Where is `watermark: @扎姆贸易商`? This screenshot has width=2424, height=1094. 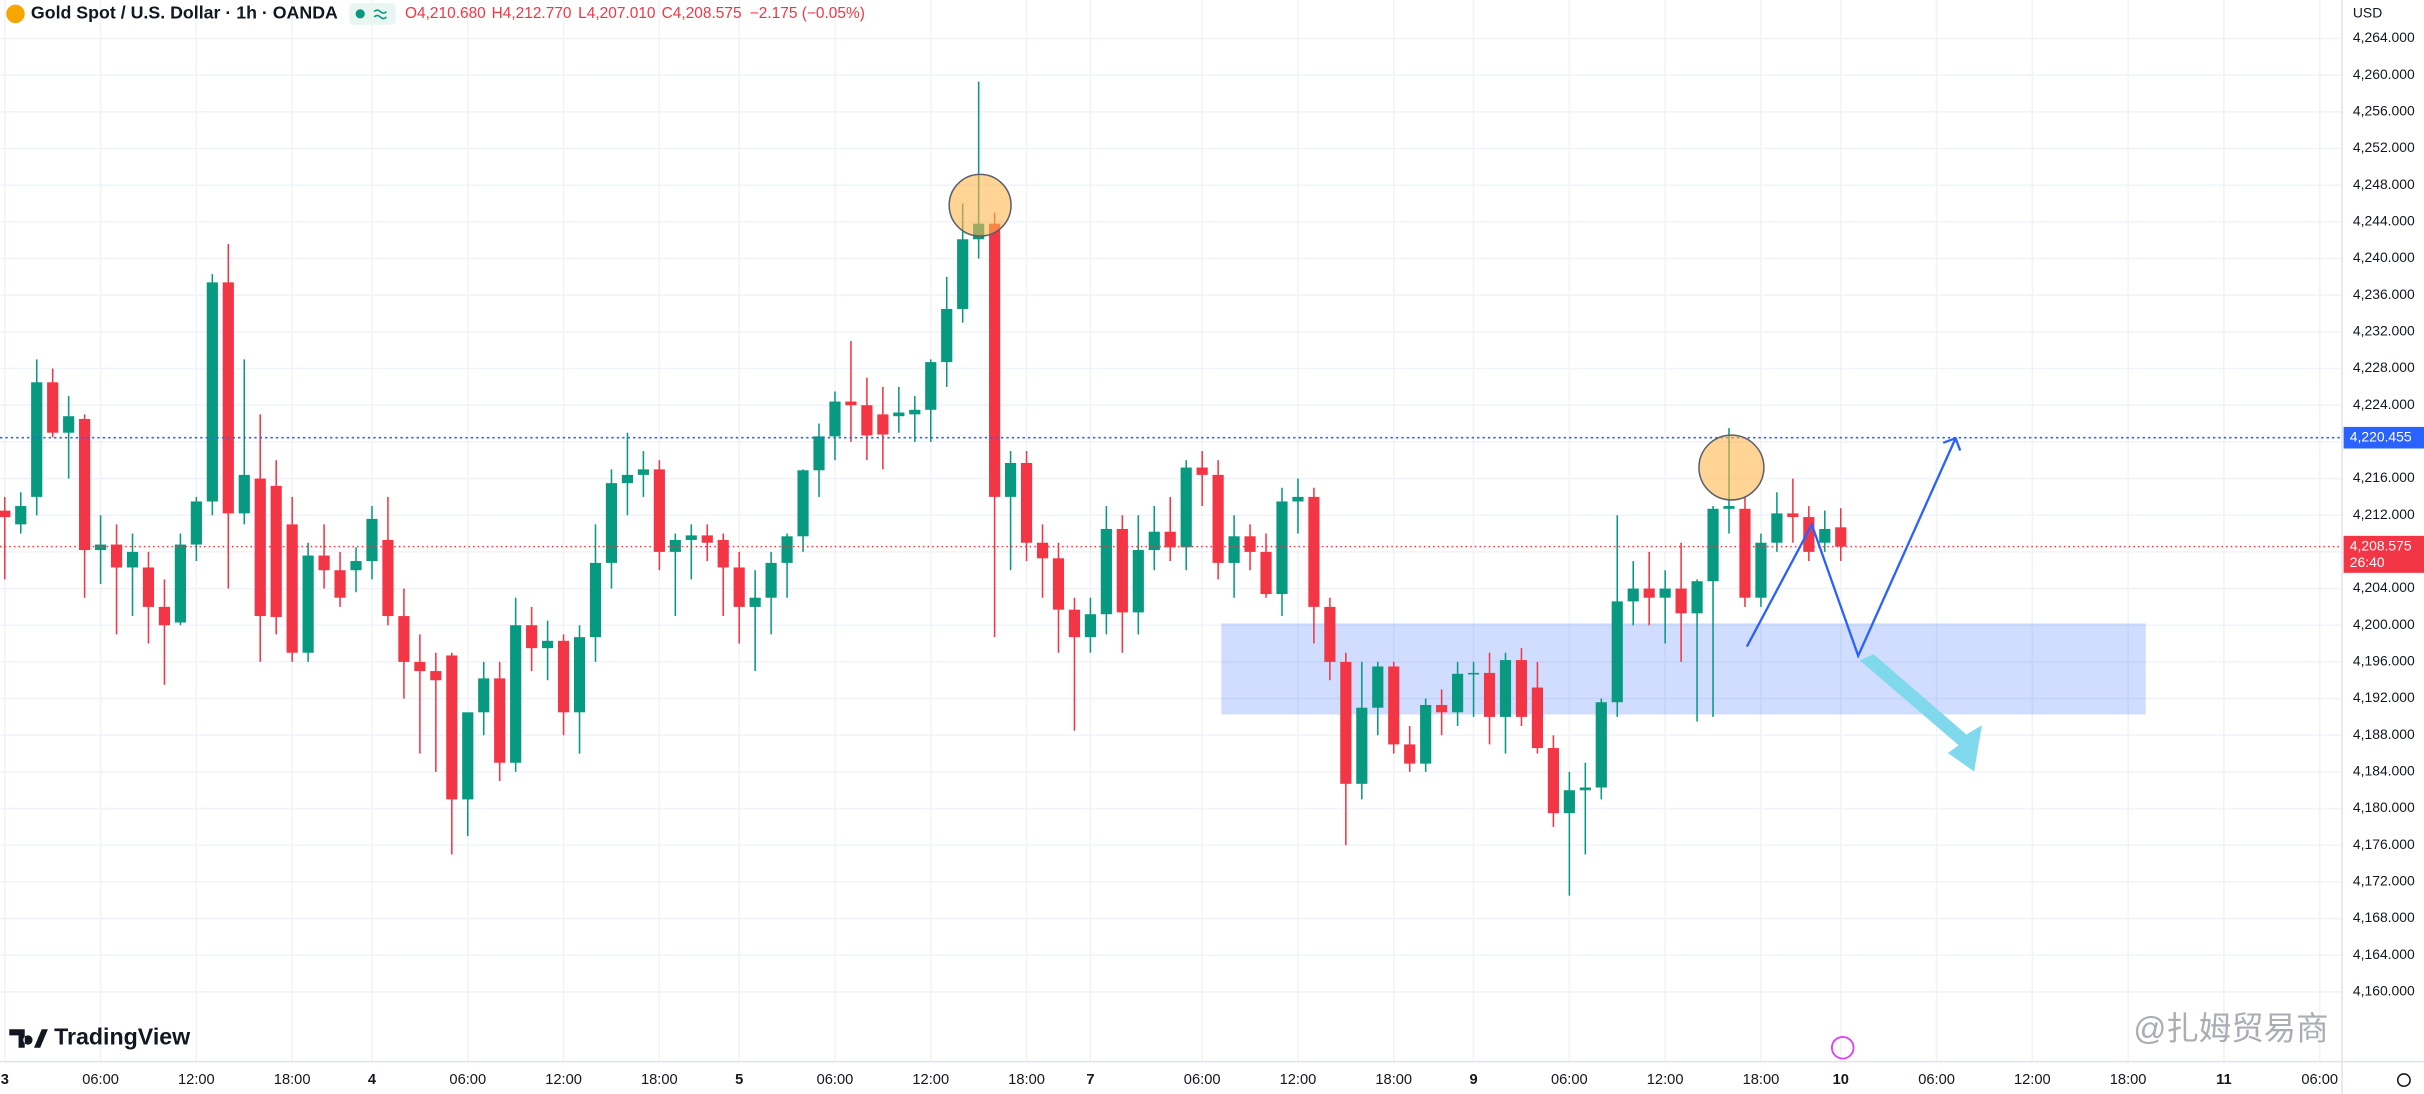 watermark: @扎姆贸易商 is located at coordinates (2230, 1028).